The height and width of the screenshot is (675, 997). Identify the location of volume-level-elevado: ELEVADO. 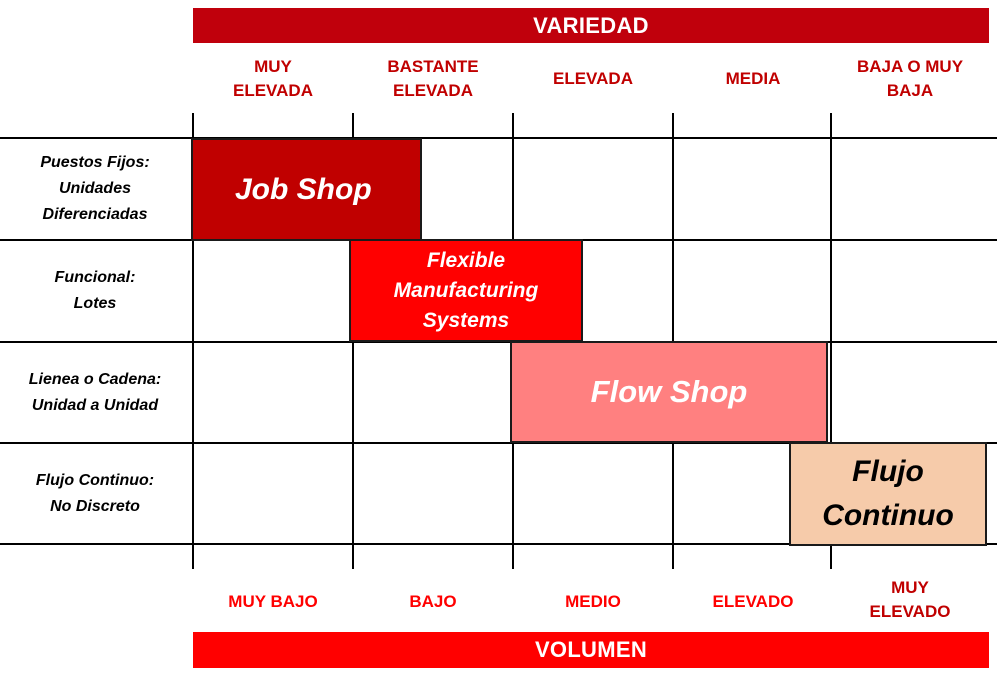
(753, 601).